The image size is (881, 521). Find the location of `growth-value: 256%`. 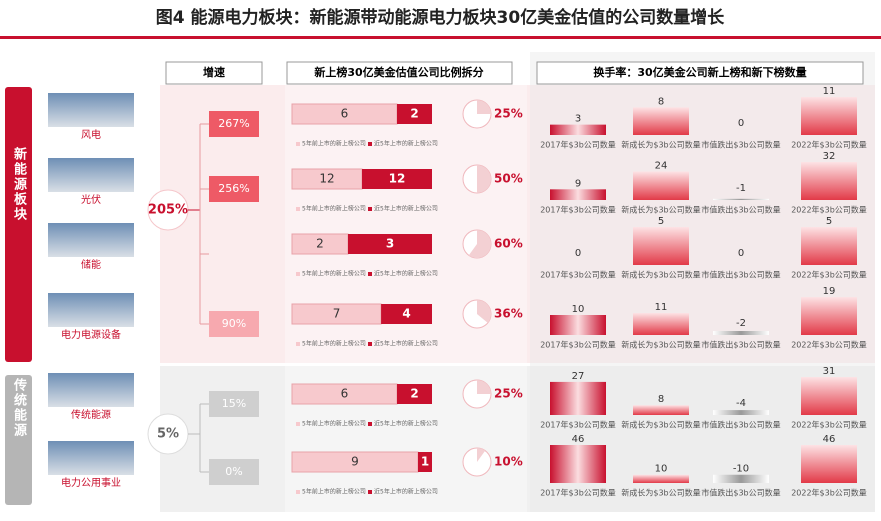

growth-value: 256% is located at coordinates (233, 188).